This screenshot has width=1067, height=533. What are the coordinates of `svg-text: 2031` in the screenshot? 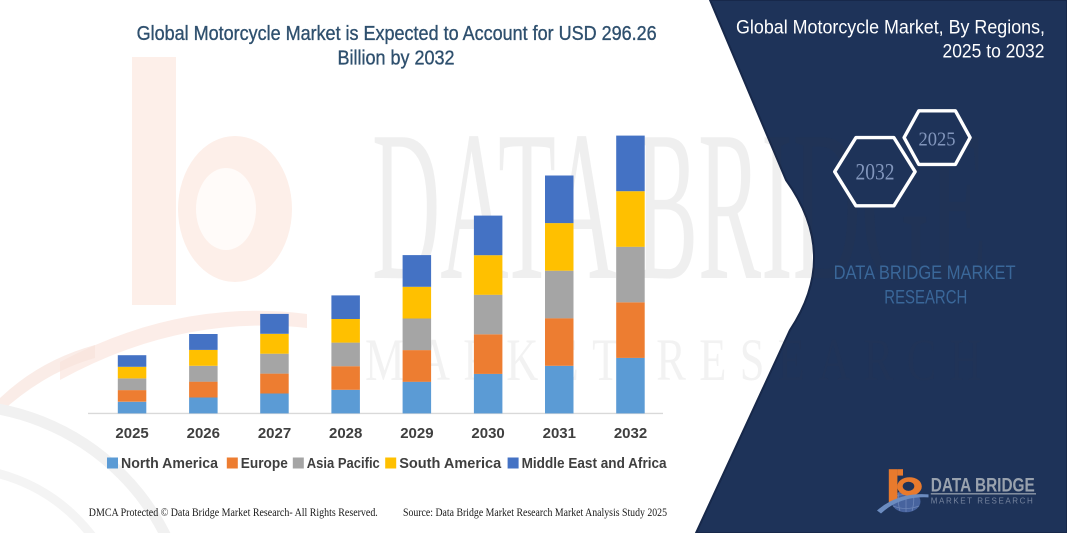 It's located at (559, 433).